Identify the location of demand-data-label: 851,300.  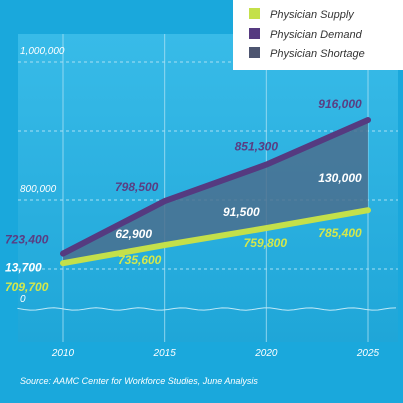
(257, 147).